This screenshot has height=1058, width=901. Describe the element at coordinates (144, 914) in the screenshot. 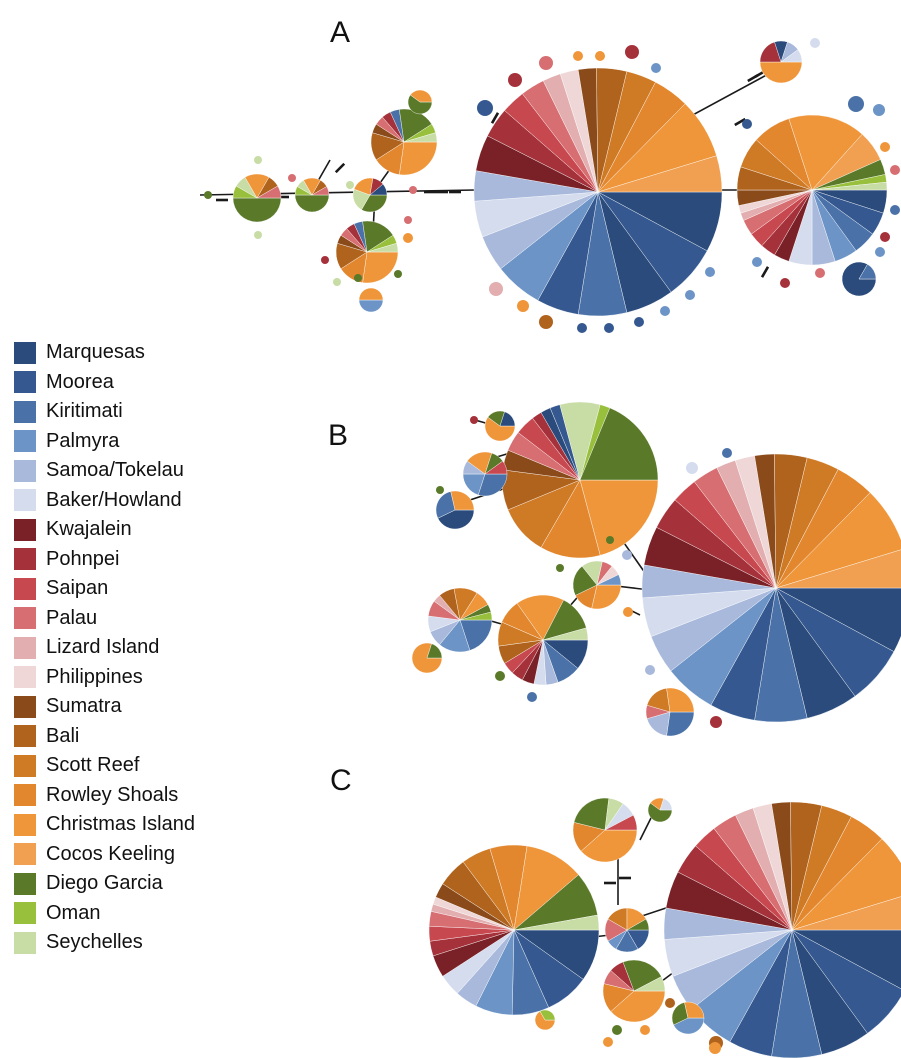

I see `legend-item: Oman` at that location.